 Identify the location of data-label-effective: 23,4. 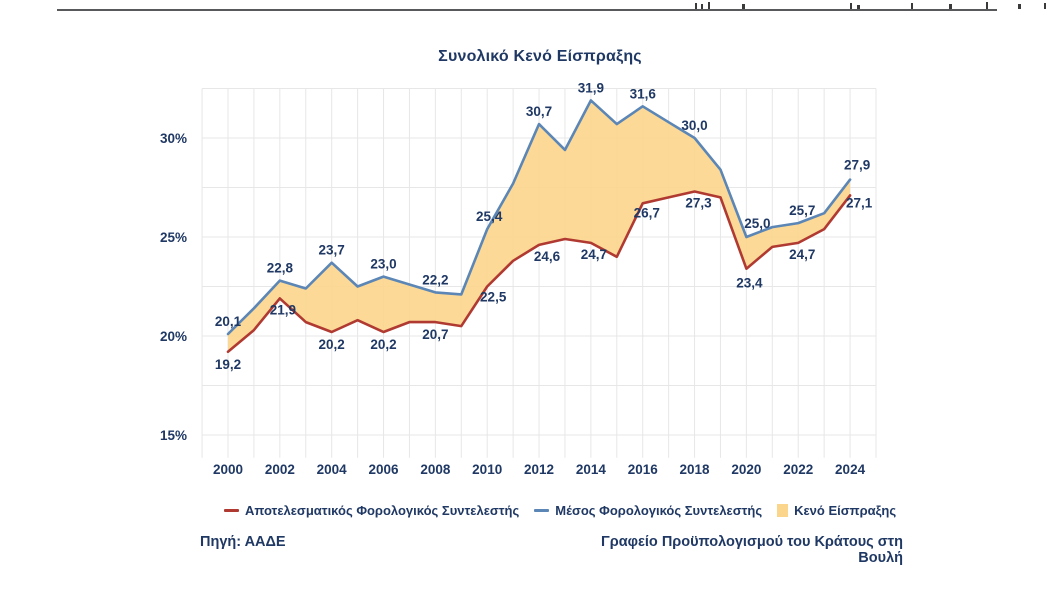
(749, 283).